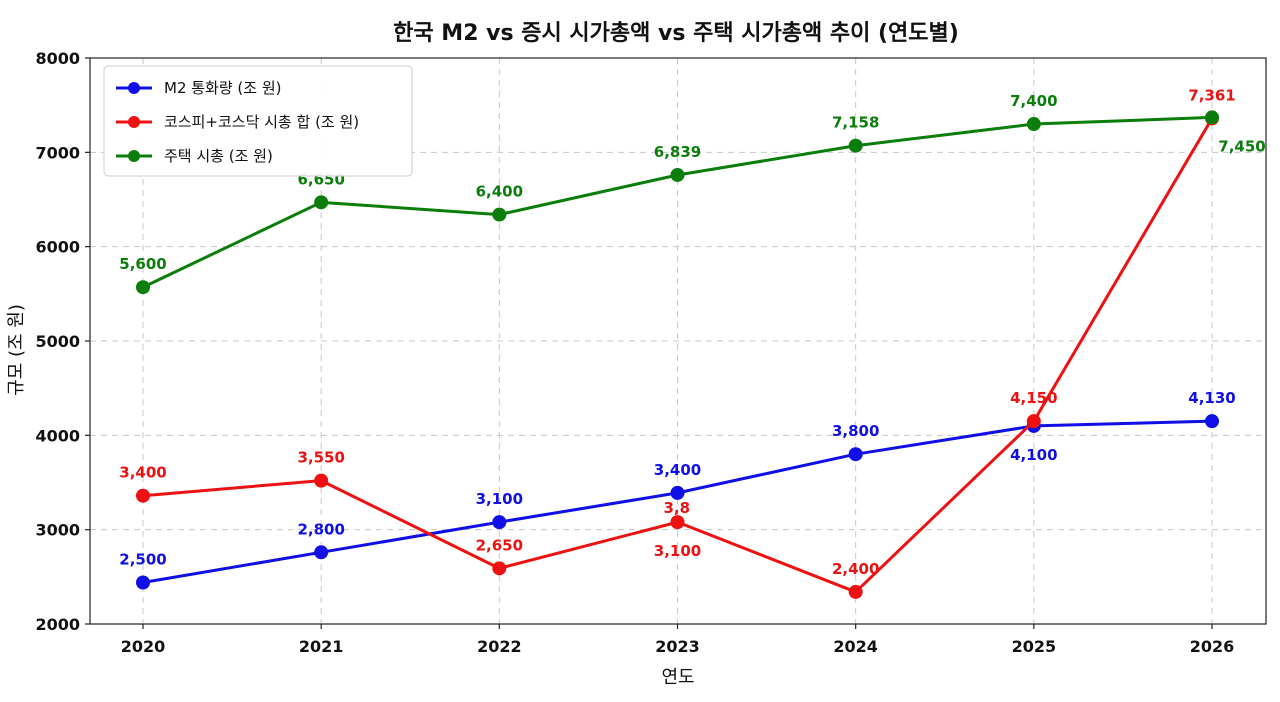 This screenshot has width=1280, height=702. Describe the element at coordinates (677, 646) in the screenshot. I see `x-tick-label: 2023` at that location.